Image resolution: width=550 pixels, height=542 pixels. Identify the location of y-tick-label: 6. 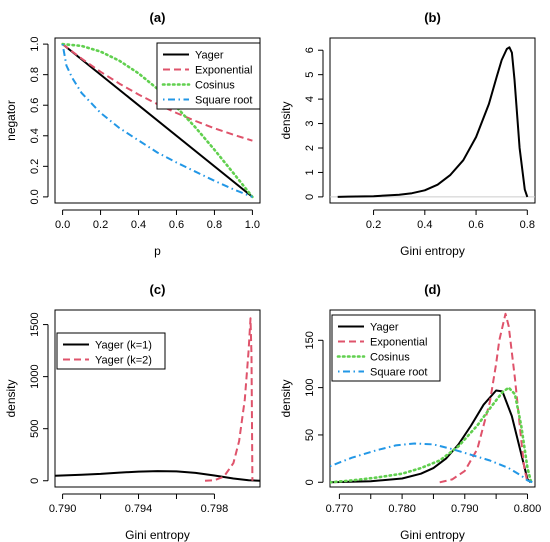
(310, 50).